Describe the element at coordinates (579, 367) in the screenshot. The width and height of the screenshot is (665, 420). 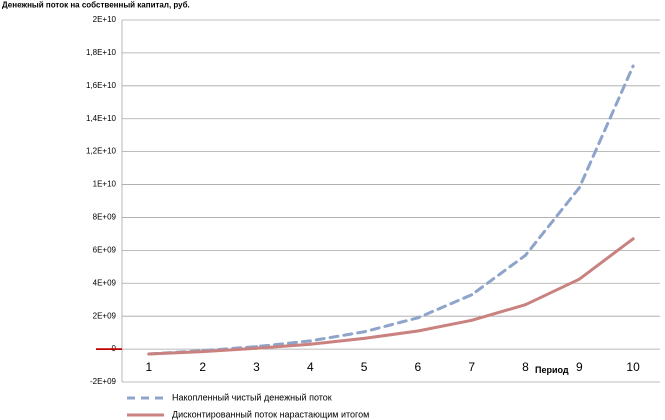
I see `x-tick-label: 9` at that location.